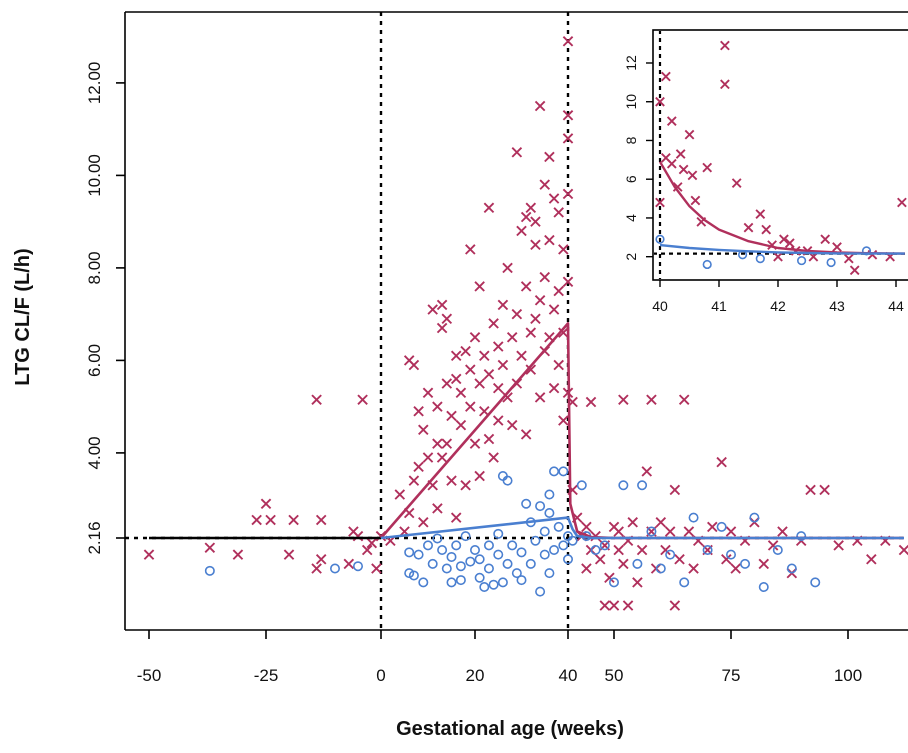 The width and height of the screenshot is (908, 753). Describe the element at coordinates (765, 171) in the screenshot. I see `inset-plot: 40 41 42 43 44 2 4 6 8 10 12` at that location.